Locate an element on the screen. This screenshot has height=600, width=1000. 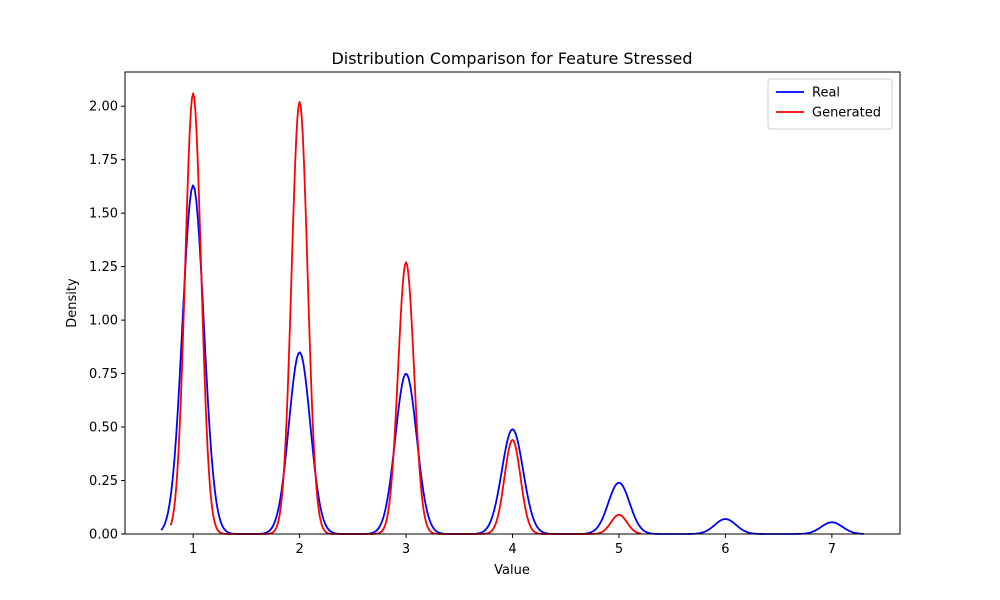
y-tick-label: 0.00 is located at coordinates (103, 535).